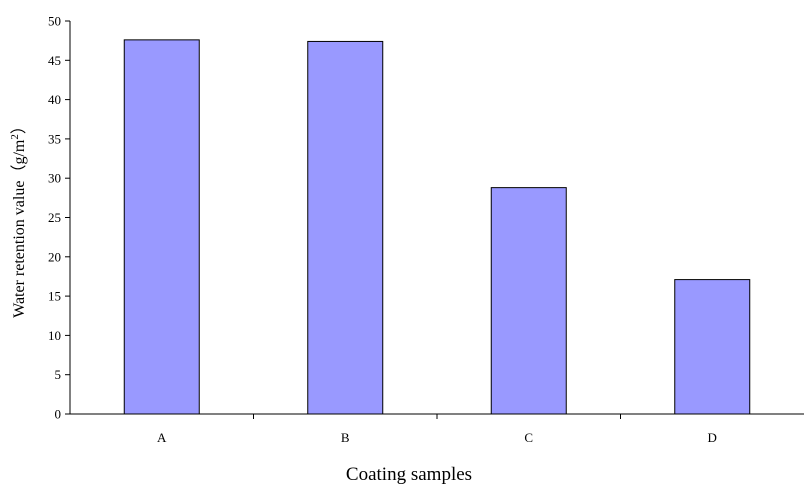 Image resolution: width=804 pixels, height=494 pixels. Describe the element at coordinates (712, 437) in the screenshot. I see `x-tick-label: D` at that location.